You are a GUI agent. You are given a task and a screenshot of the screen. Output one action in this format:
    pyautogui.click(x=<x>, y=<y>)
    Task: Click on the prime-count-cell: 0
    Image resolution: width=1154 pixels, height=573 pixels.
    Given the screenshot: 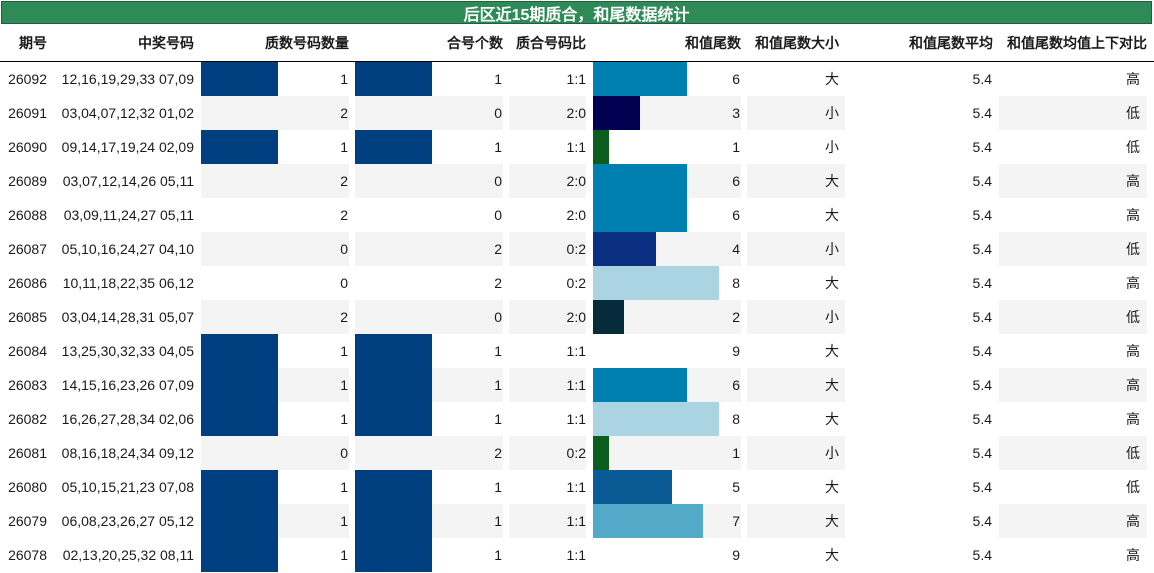 What is the action you would take?
    pyautogui.click(x=344, y=453)
    